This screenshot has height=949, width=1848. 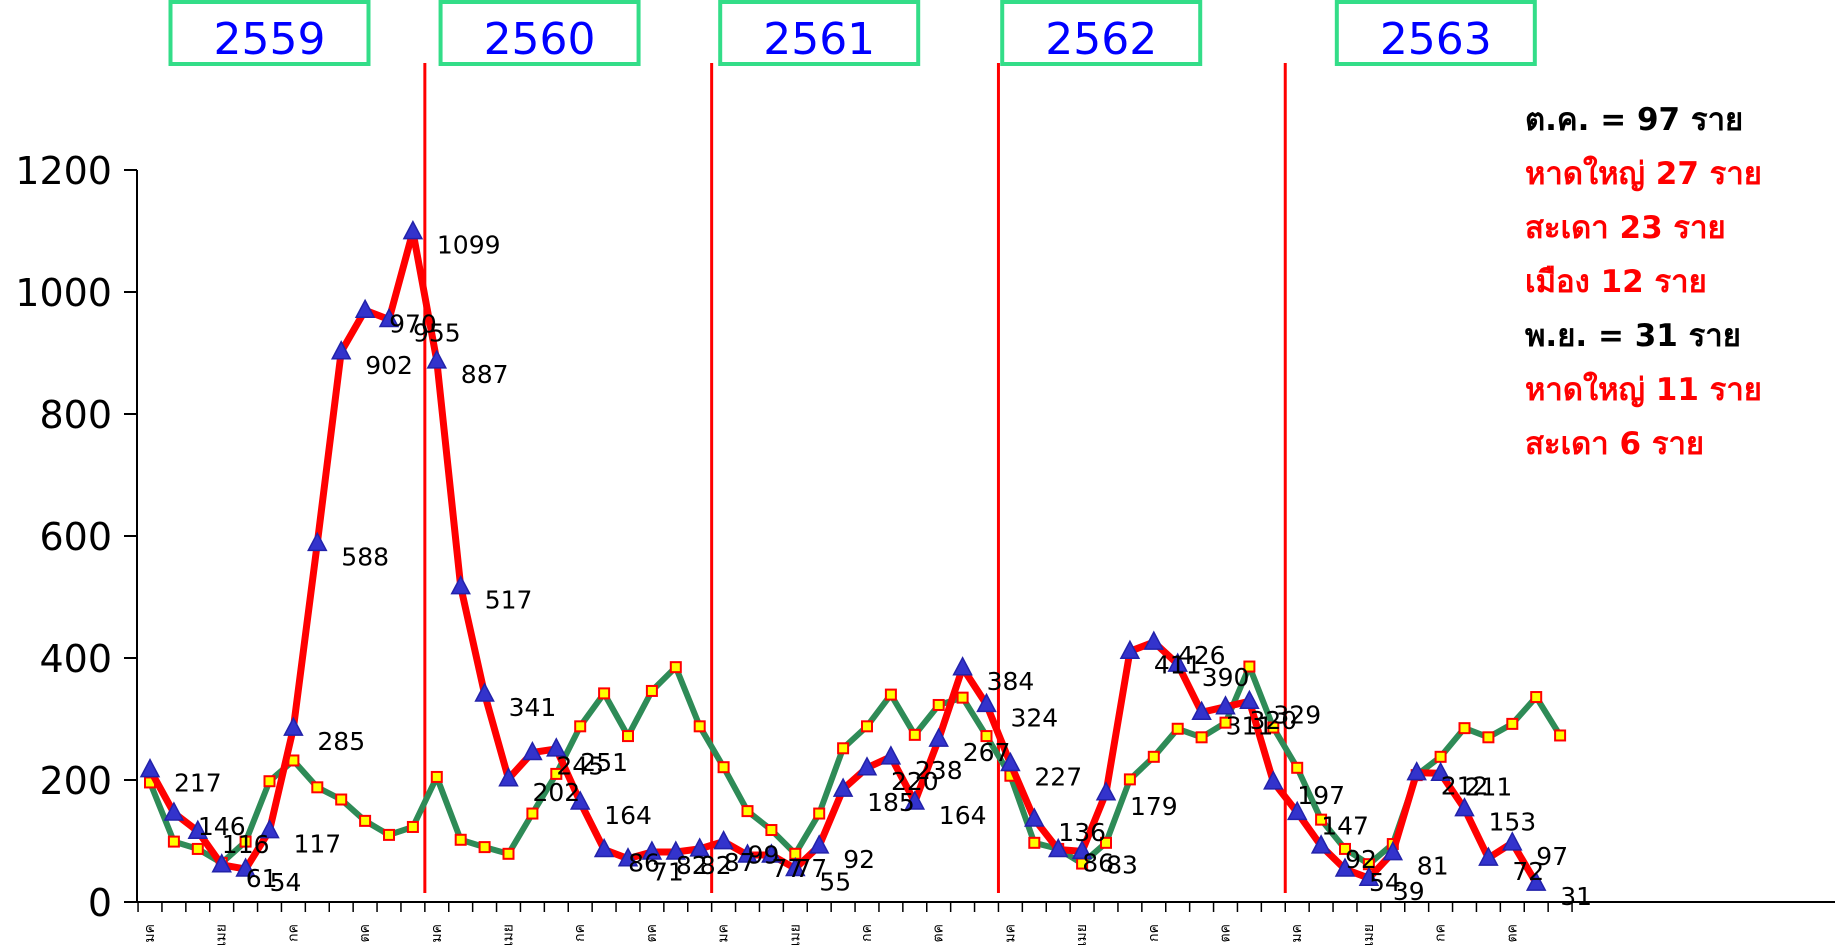 I want to click on x-tick-label: เมย, so click(x=795, y=934).